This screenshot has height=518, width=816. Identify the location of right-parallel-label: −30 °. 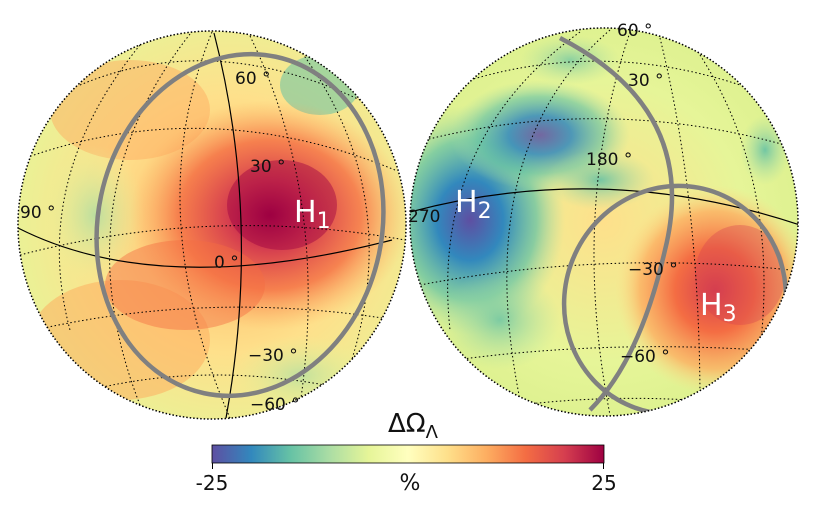
(653, 270).